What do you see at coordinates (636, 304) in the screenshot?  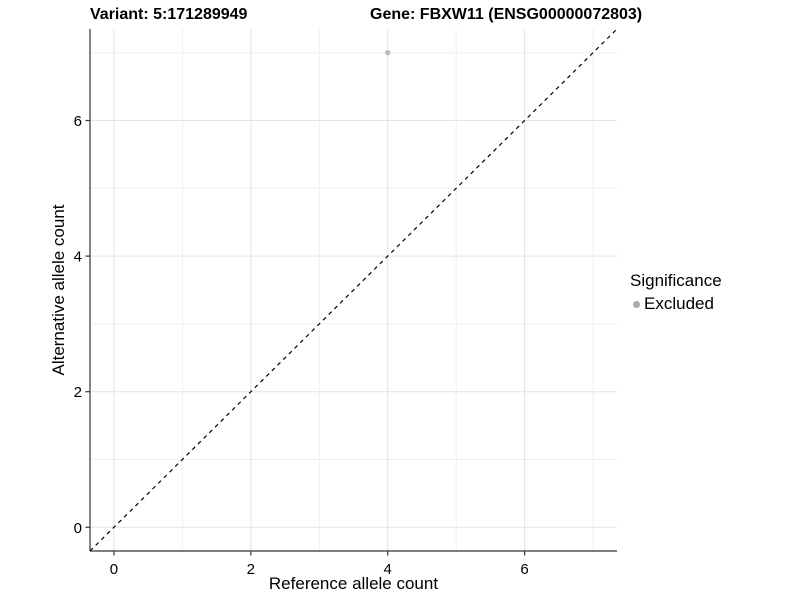 I see `legend-key-dot-icon` at bounding box center [636, 304].